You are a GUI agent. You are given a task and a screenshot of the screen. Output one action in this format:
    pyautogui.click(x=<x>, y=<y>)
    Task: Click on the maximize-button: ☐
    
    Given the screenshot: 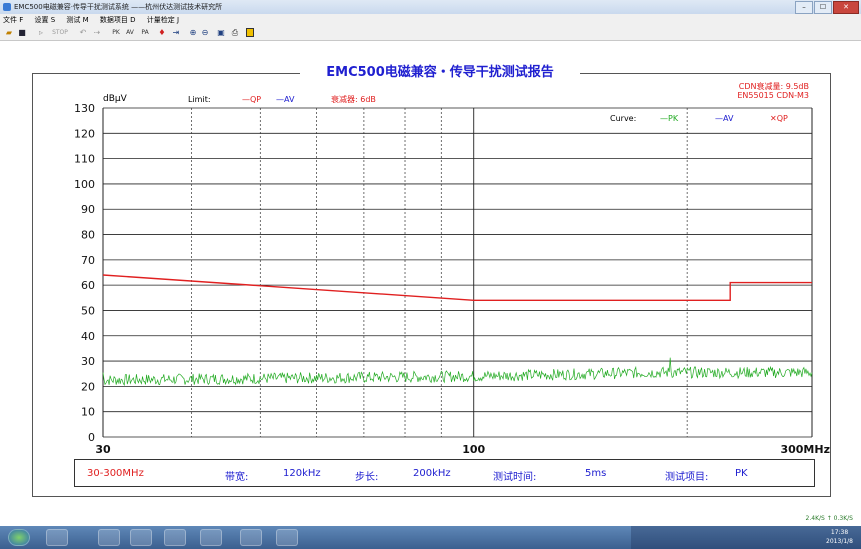 What is the action you would take?
    pyautogui.click(x=823, y=7)
    